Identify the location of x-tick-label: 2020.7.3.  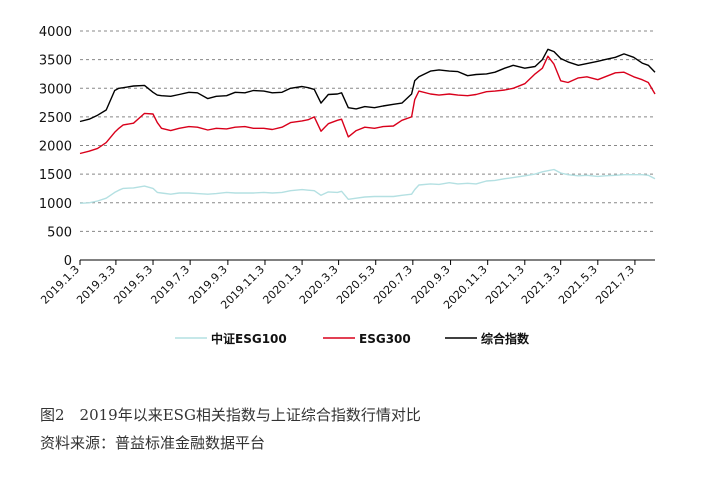
(393, 285).